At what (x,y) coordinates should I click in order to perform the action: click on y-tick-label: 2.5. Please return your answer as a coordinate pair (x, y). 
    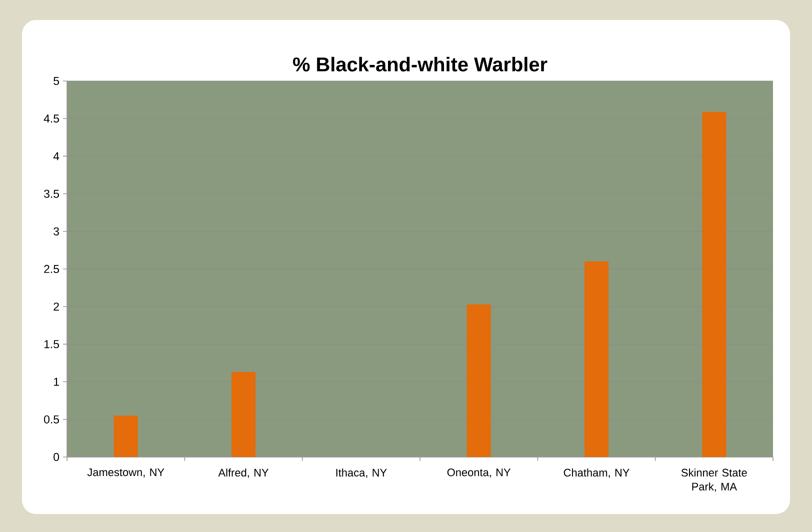
    Looking at the image, I should click on (52, 269).